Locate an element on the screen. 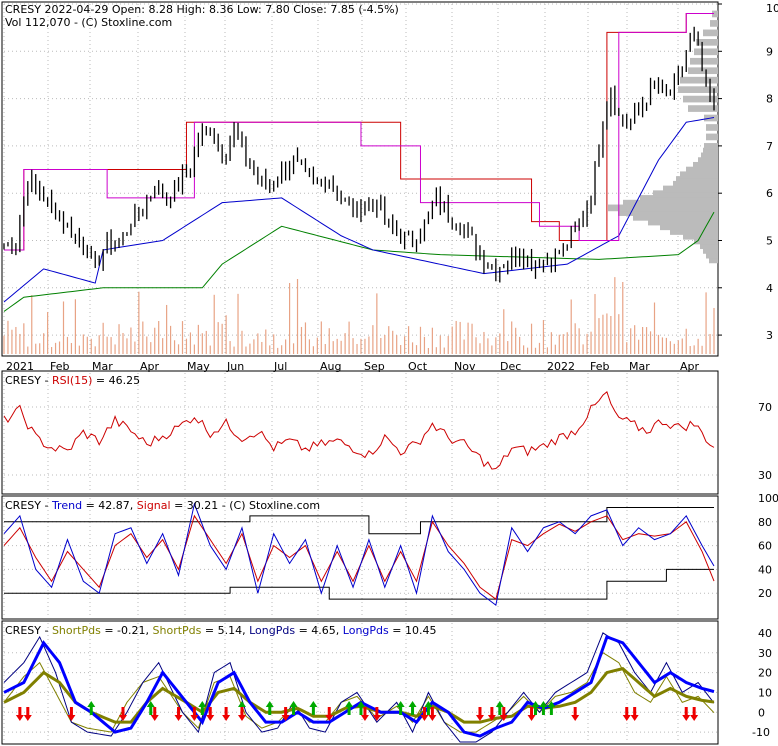 This screenshot has width=778, height=746. price-axis-tick-7: 7 is located at coordinates (769, 146).